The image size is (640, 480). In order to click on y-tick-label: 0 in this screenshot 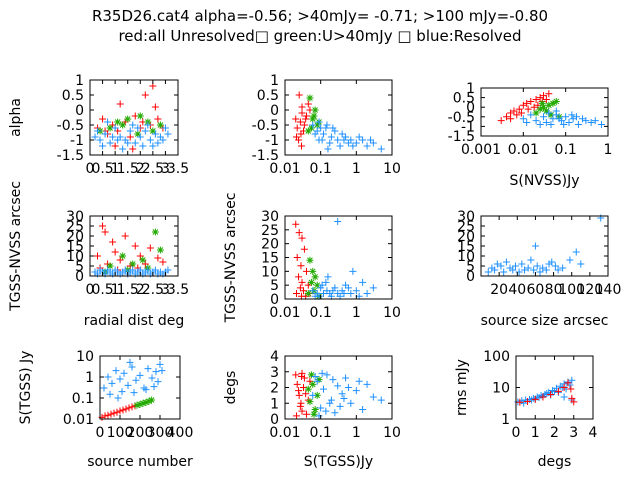, I will do `click(79, 111)`.